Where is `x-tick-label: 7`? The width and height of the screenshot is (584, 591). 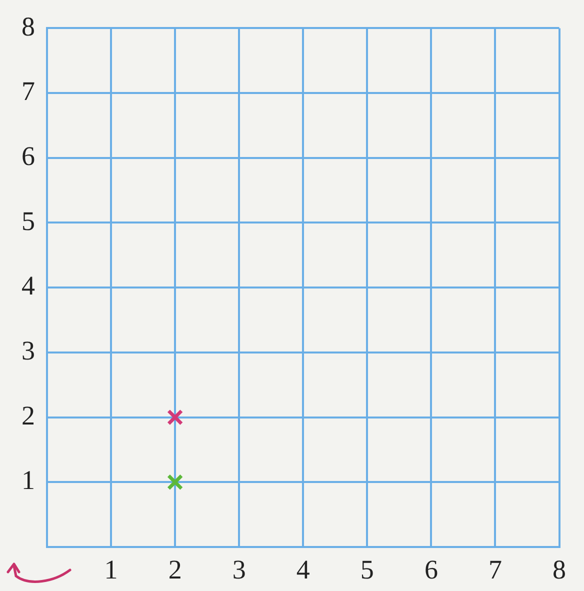
x-tick-label: 7 is located at coordinates (495, 569).